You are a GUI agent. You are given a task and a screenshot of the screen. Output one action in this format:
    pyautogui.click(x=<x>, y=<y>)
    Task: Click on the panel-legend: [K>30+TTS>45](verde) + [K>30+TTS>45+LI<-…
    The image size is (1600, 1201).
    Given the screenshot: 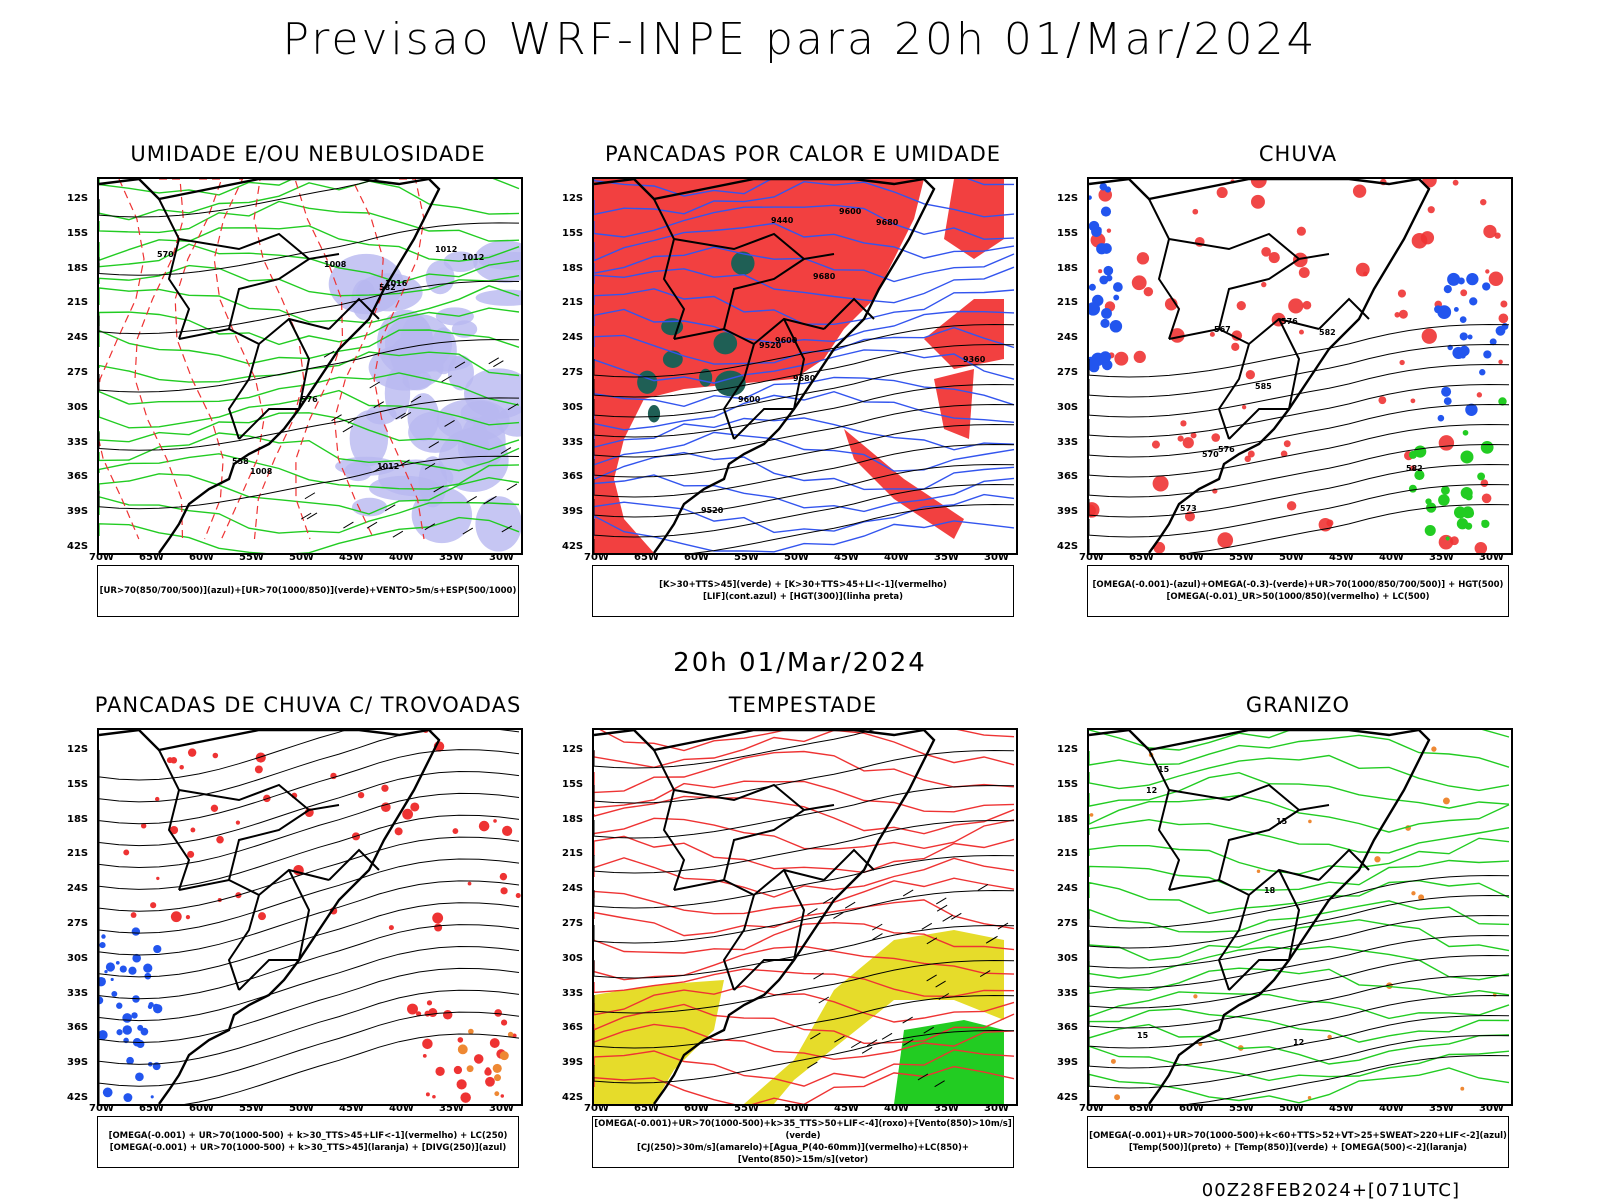 What is the action you would take?
    pyautogui.click(x=803, y=591)
    